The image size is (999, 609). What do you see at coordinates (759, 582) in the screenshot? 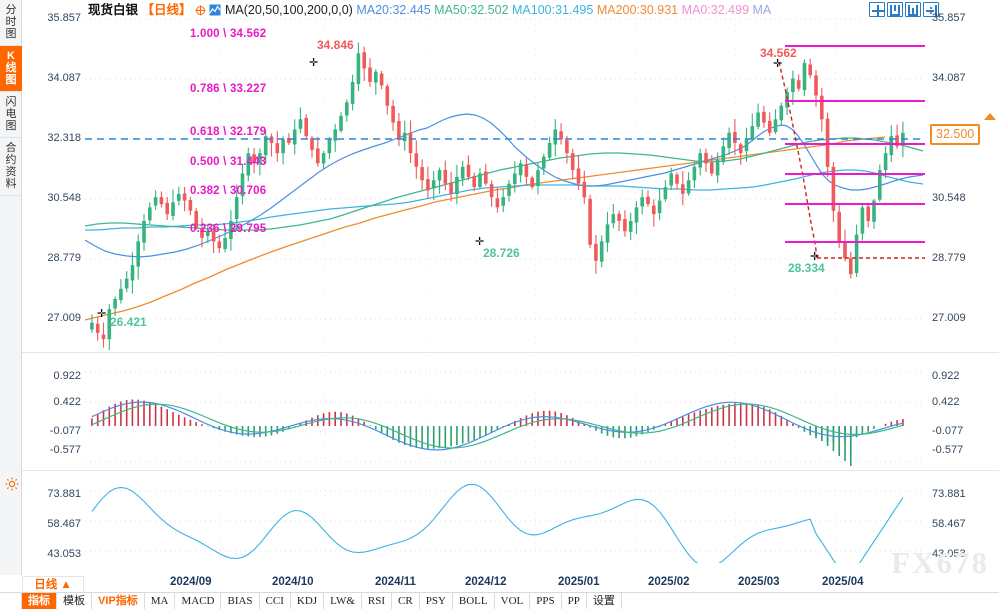
I see `xaxis-tick: 2025/03` at bounding box center [759, 582].